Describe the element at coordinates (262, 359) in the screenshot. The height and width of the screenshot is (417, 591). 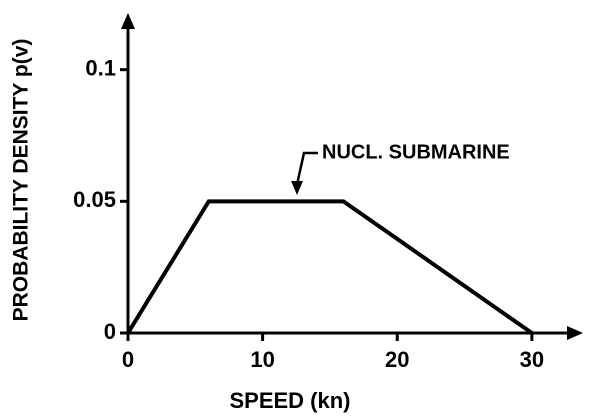
I see `x-tick-label: 10` at that location.